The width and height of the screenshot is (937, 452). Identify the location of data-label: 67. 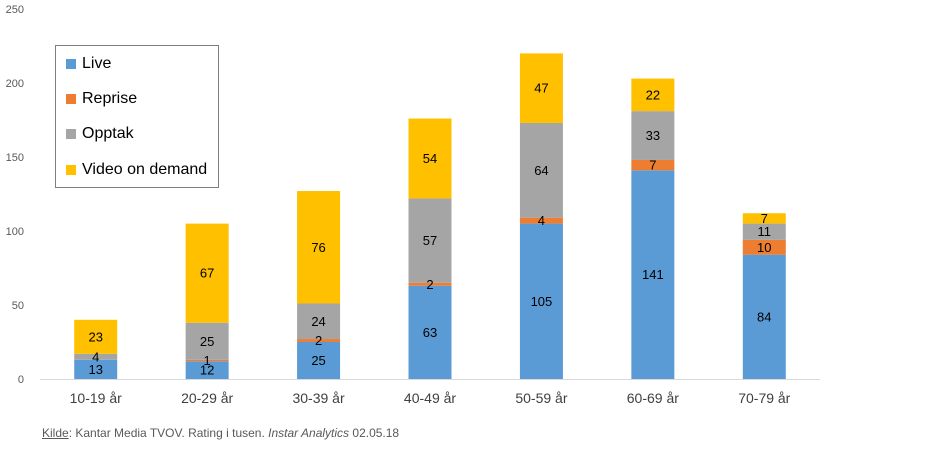
(207, 273).